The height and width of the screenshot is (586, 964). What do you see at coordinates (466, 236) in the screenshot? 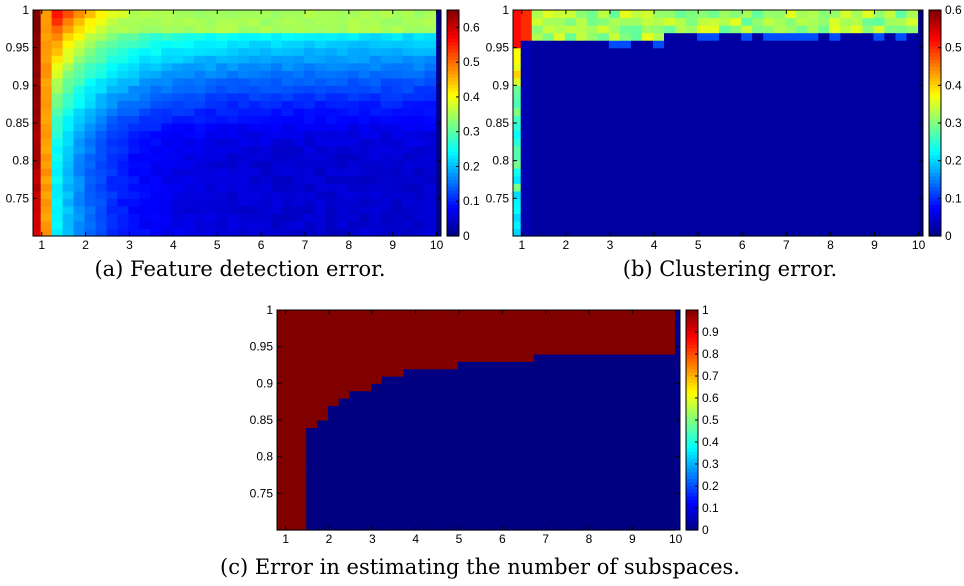
I see `colorbar-tick-label: 0` at bounding box center [466, 236].